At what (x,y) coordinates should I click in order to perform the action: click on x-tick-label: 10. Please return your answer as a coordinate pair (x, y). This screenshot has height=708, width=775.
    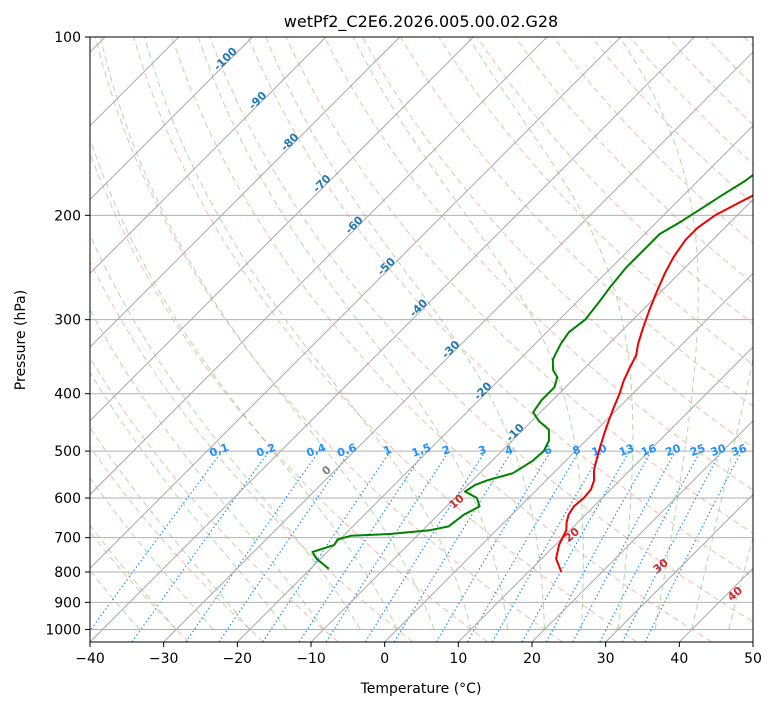
    Looking at the image, I should click on (458, 659).